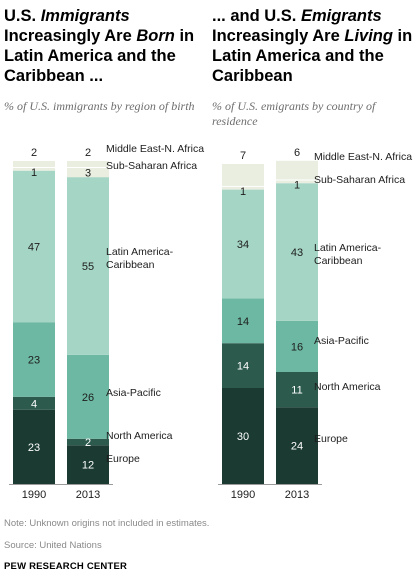 This screenshot has width=419, height=588. What do you see at coordinates (155, 149) in the screenshot?
I see `left-series-label-middle-east-n-africa: Middle East-N. Africa` at bounding box center [155, 149].